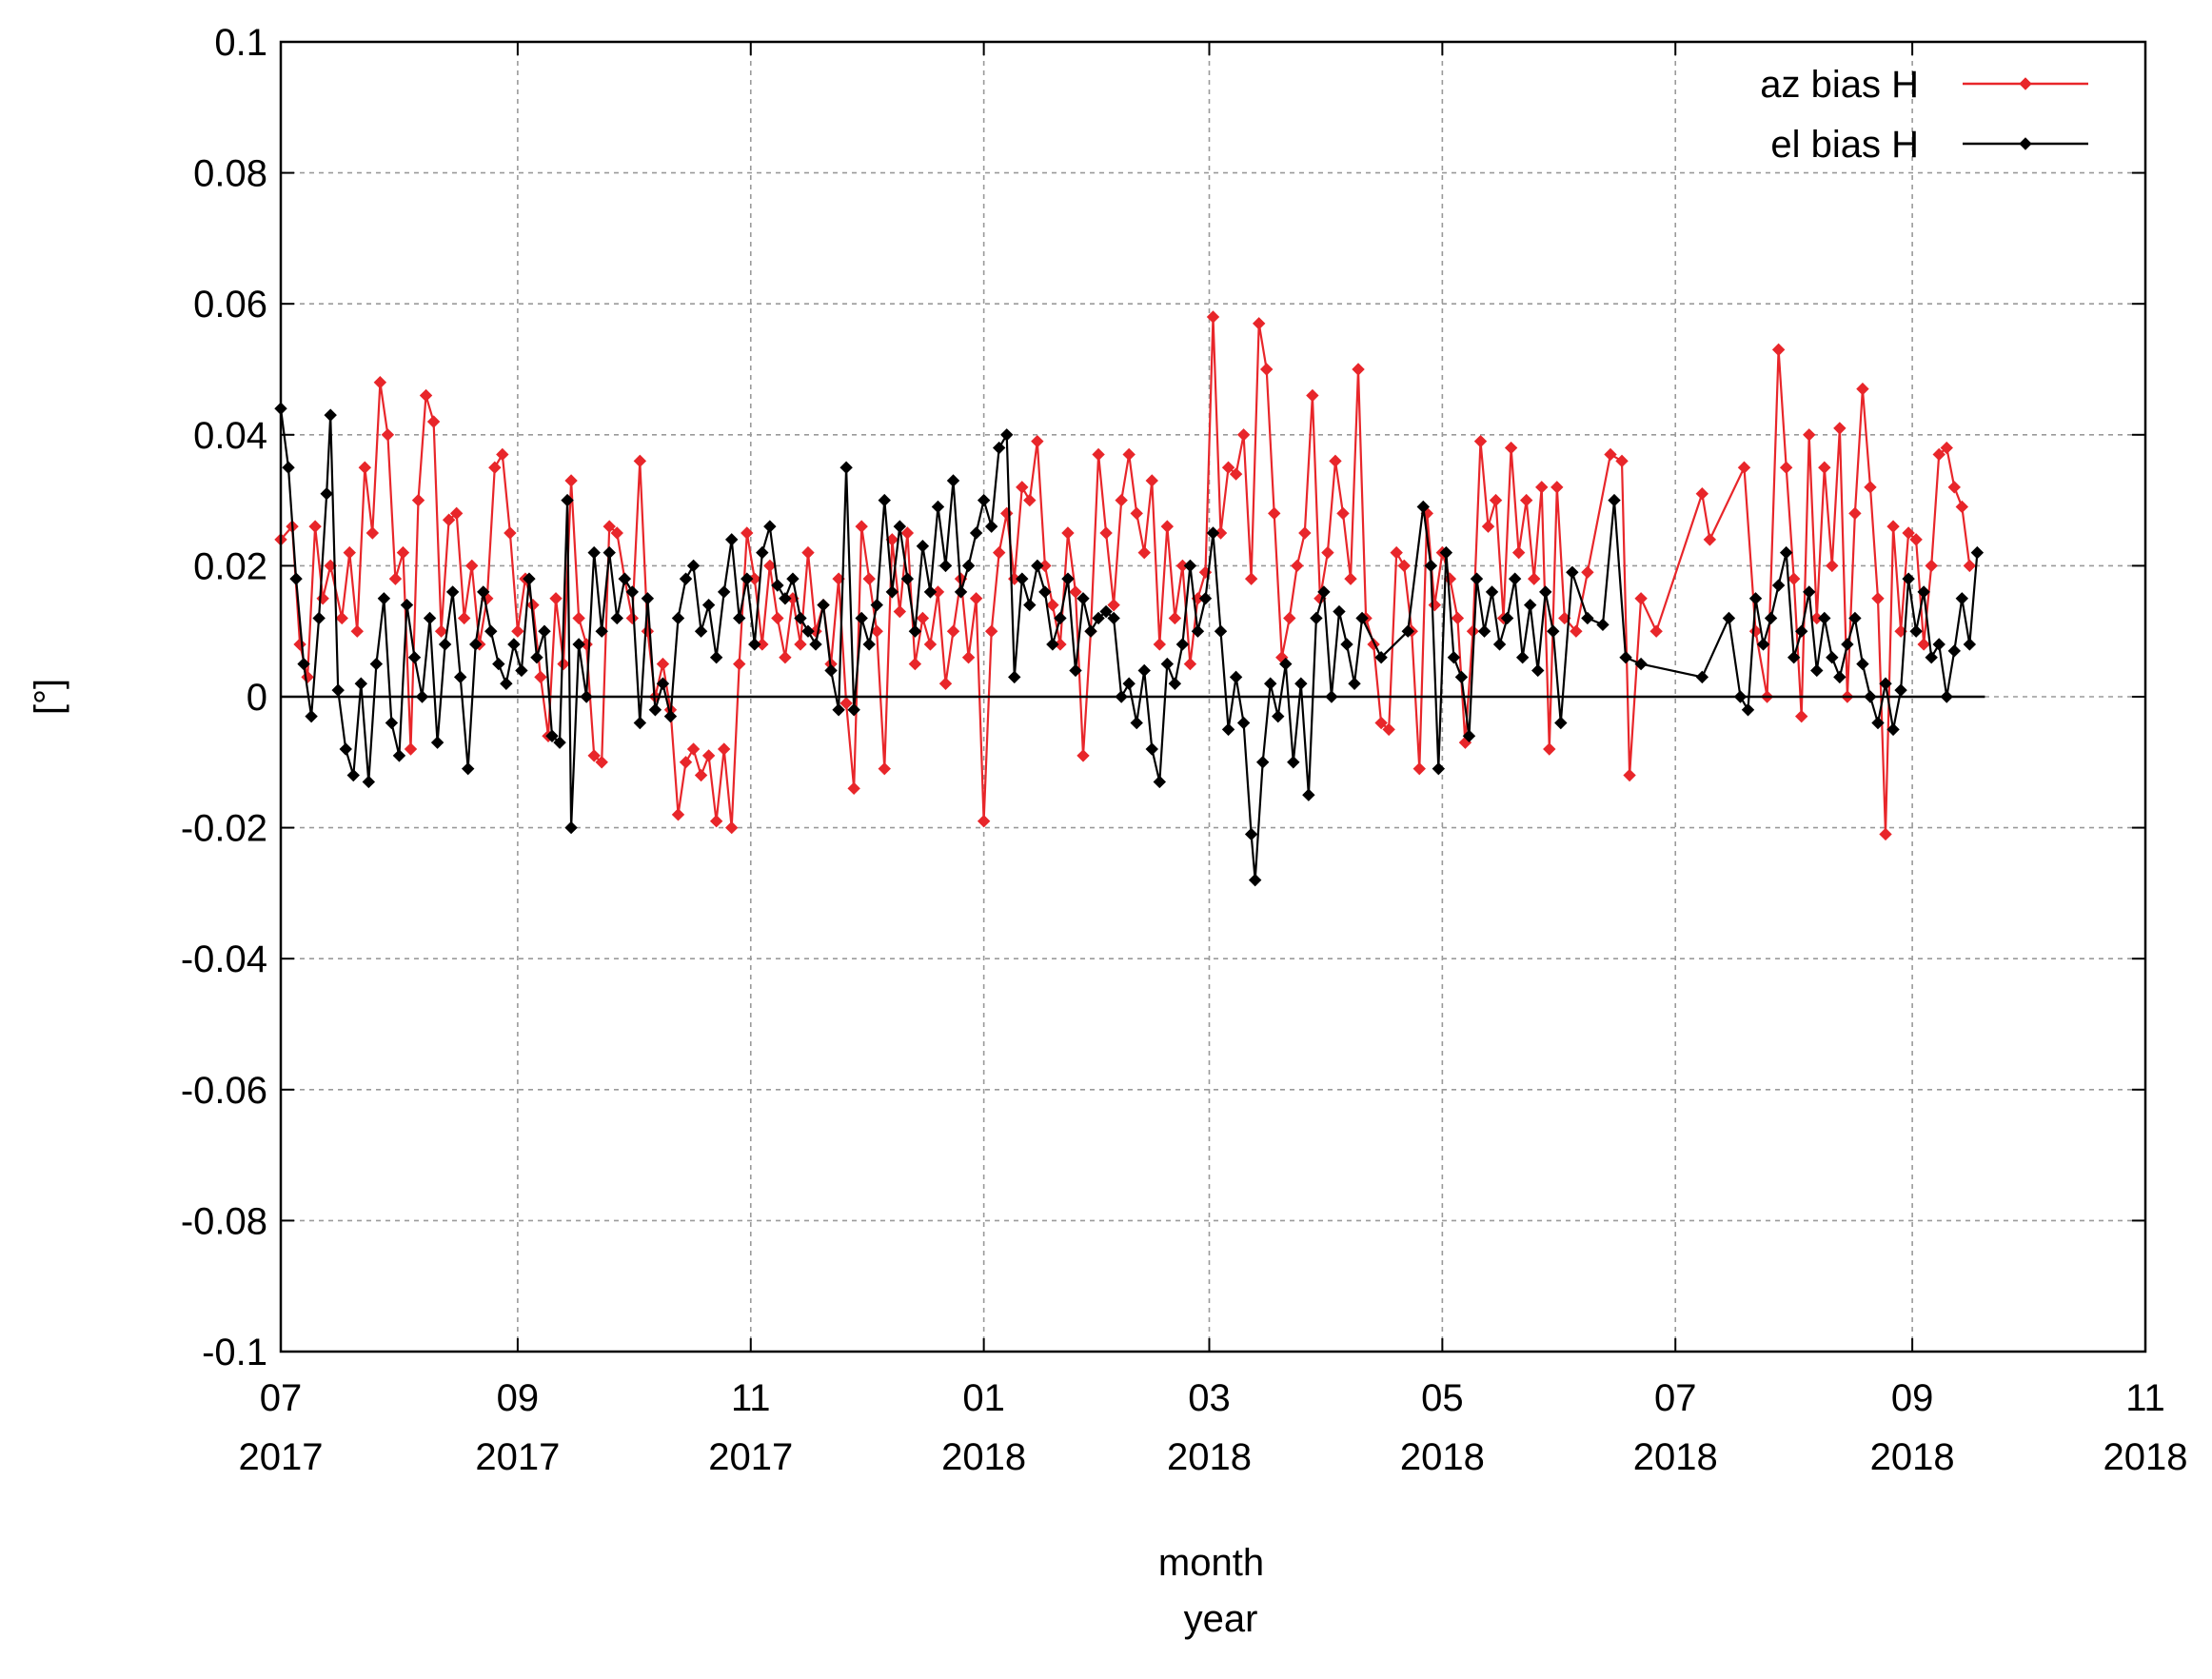 The width and height of the screenshot is (2212, 1679). What do you see at coordinates (224, 829) in the screenshot?
I see `y-tick-label: -0.02` at bounding box center [224, 829].